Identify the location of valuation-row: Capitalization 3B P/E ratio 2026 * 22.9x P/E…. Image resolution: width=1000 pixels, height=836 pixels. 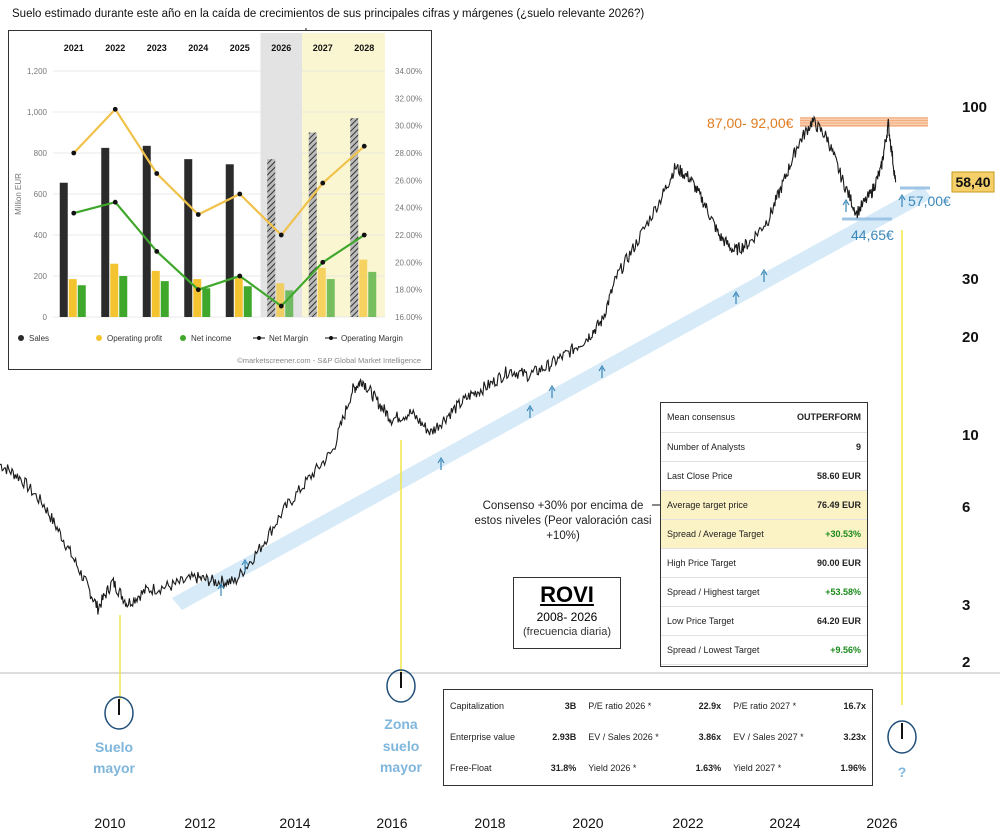
(658, 705).